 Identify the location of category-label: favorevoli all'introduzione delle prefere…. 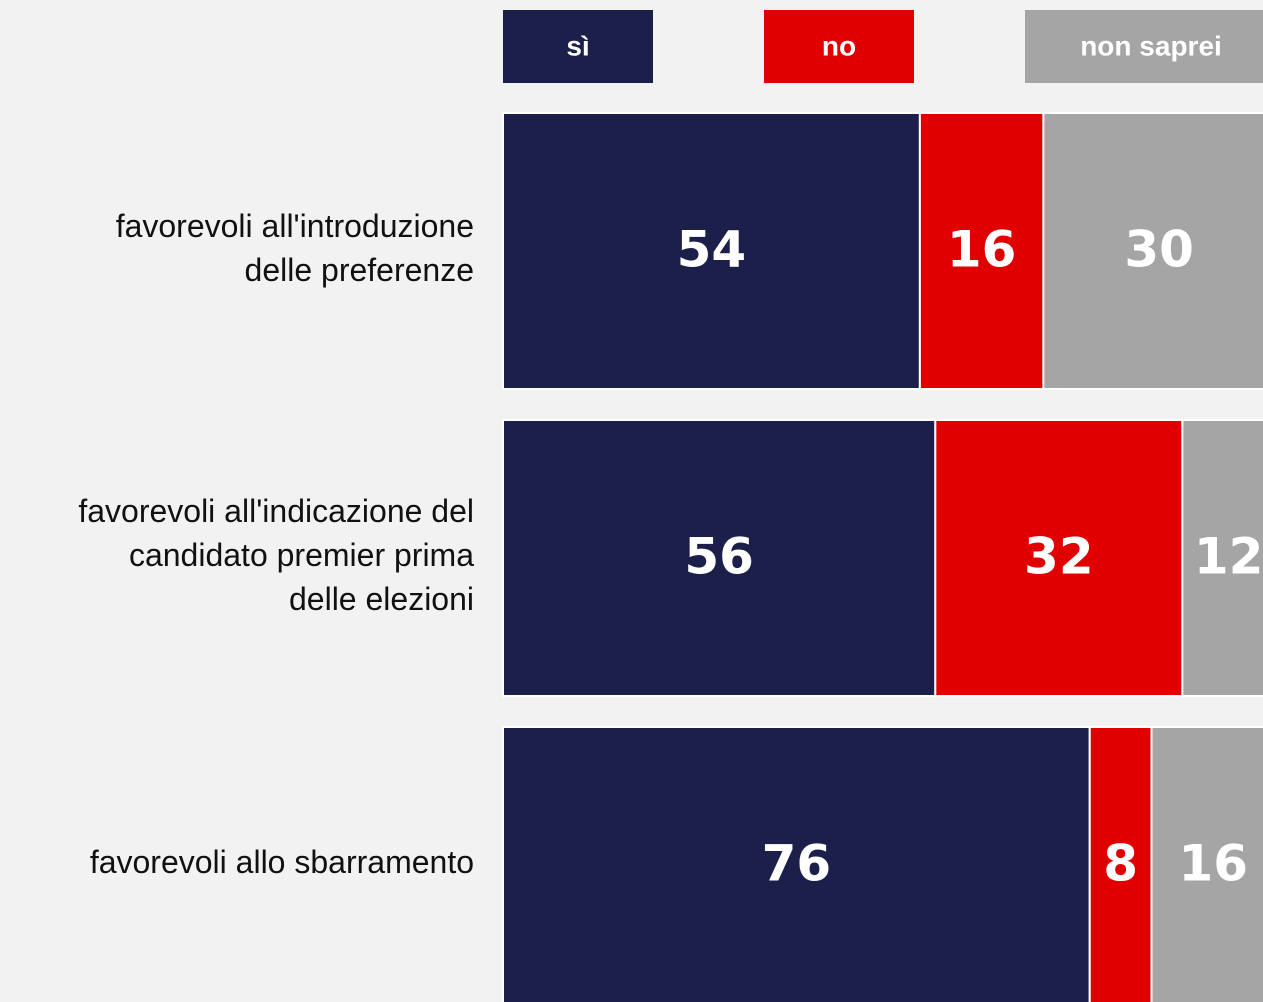
(295, 248).